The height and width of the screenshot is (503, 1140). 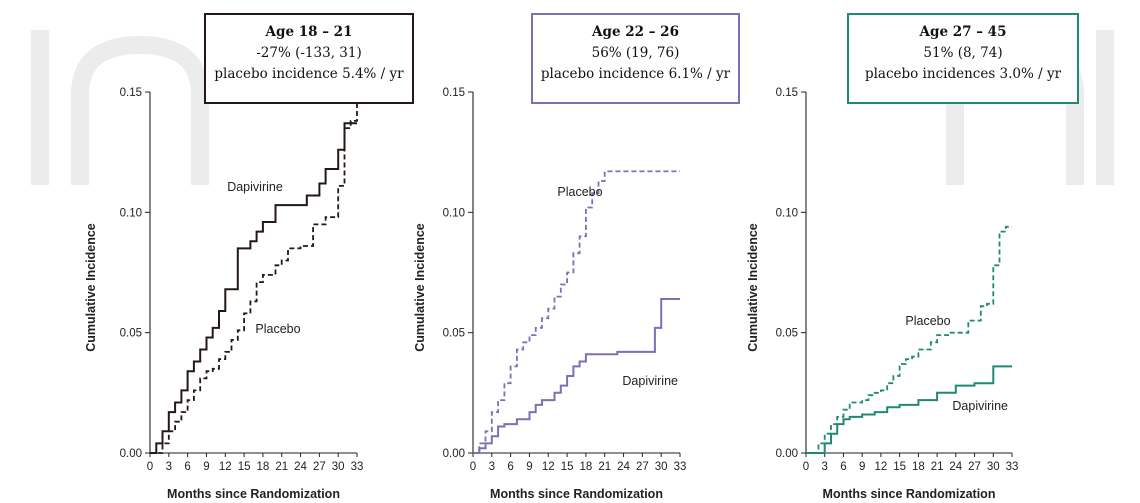 What do you see at coordinates (635, 32) in the screenshot?
I see `title-line-1: Age 22 – 26` at bounding box center [635, 32].